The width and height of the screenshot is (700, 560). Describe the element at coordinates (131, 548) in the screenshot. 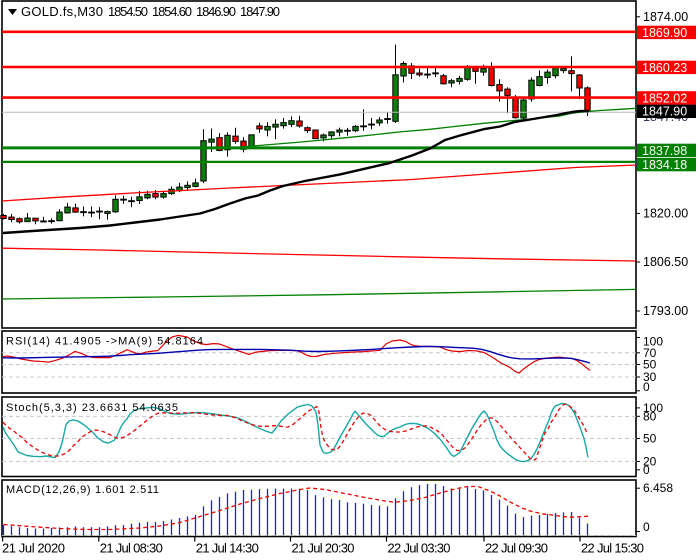

I see `svg-text: 21 Jul 08:30` at that location.